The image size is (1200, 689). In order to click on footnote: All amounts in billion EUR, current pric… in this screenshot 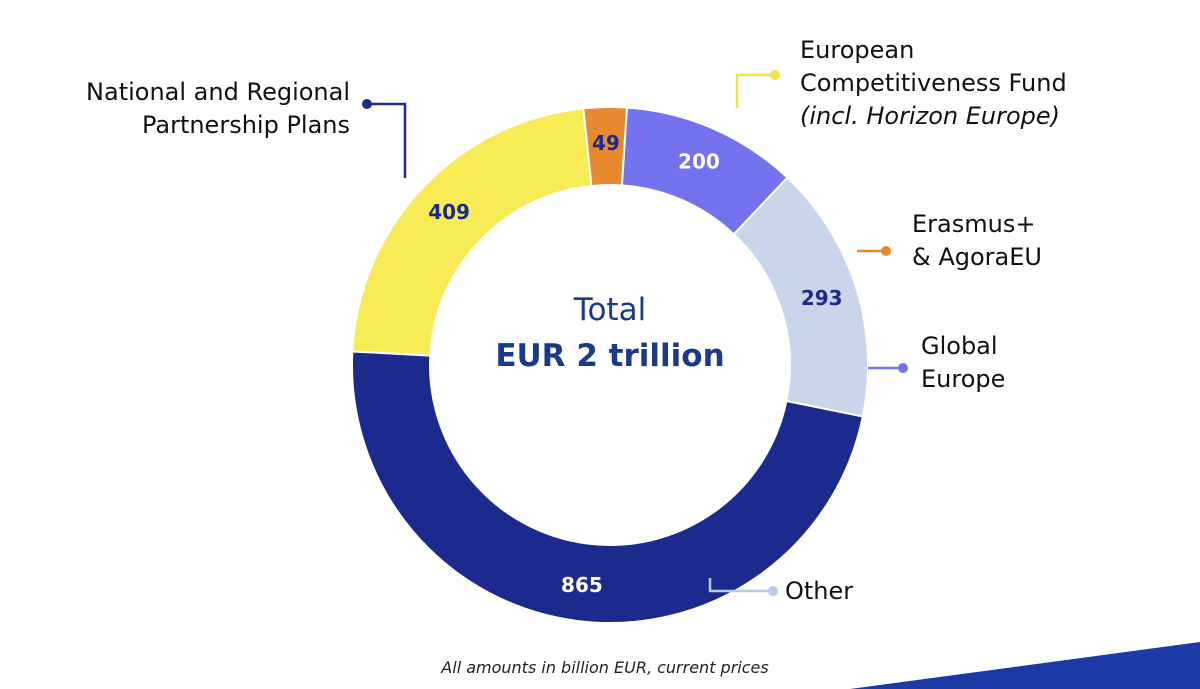, I will do `click(605, 667)`.